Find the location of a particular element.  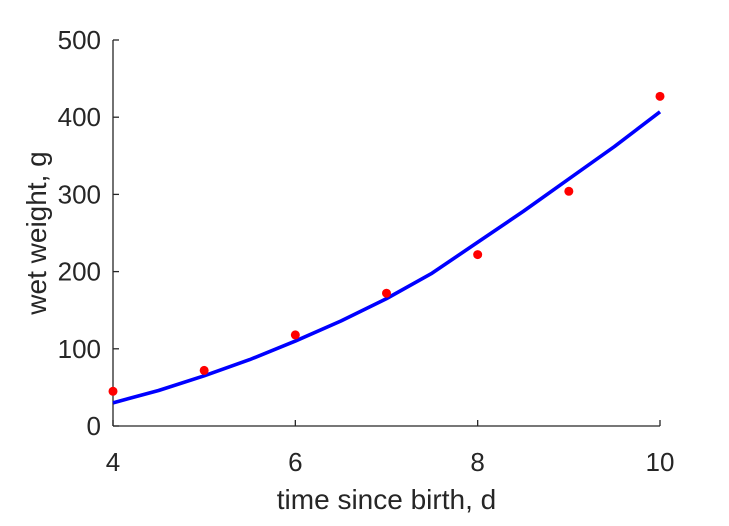

x-tick-label: 4 is located at coordinates (113, 462).